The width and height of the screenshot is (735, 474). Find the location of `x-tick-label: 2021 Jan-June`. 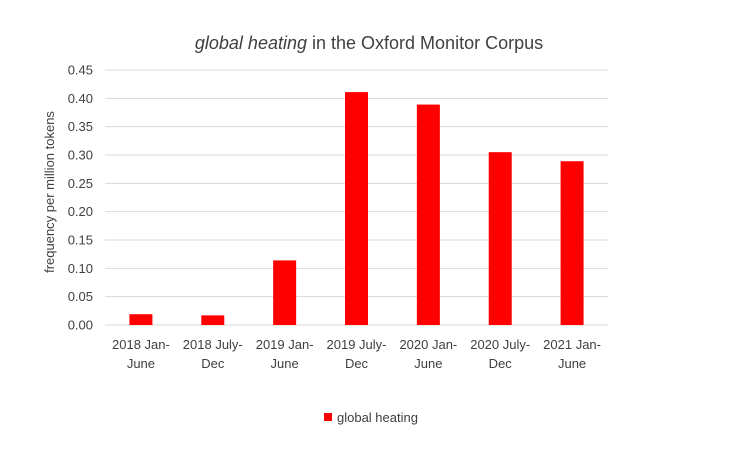

x-tick-label: 2021 Jan-June is located at coordinates (572, 354).